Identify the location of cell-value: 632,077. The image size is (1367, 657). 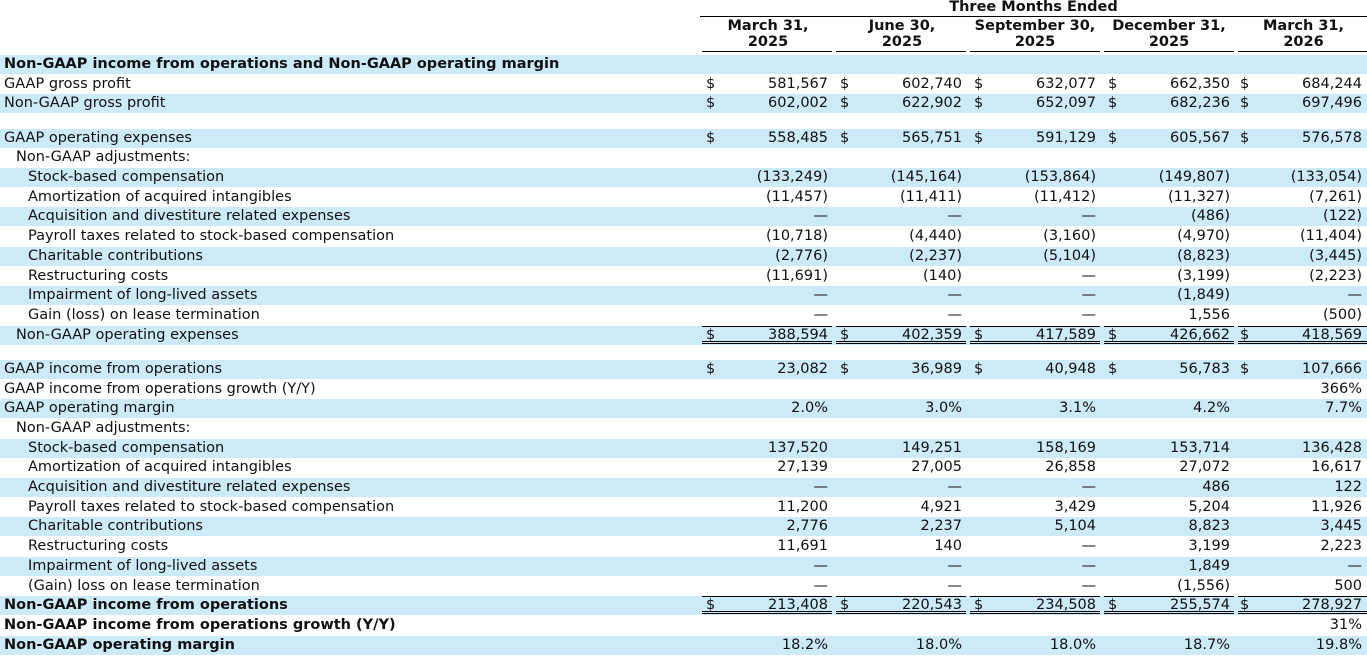
(1066, 83).